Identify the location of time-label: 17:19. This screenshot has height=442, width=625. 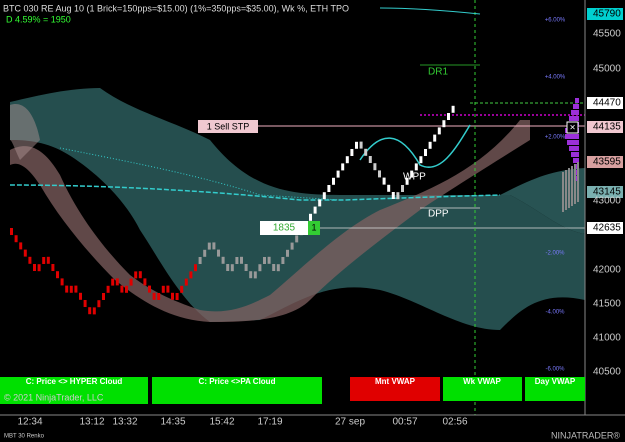
(269, 422).